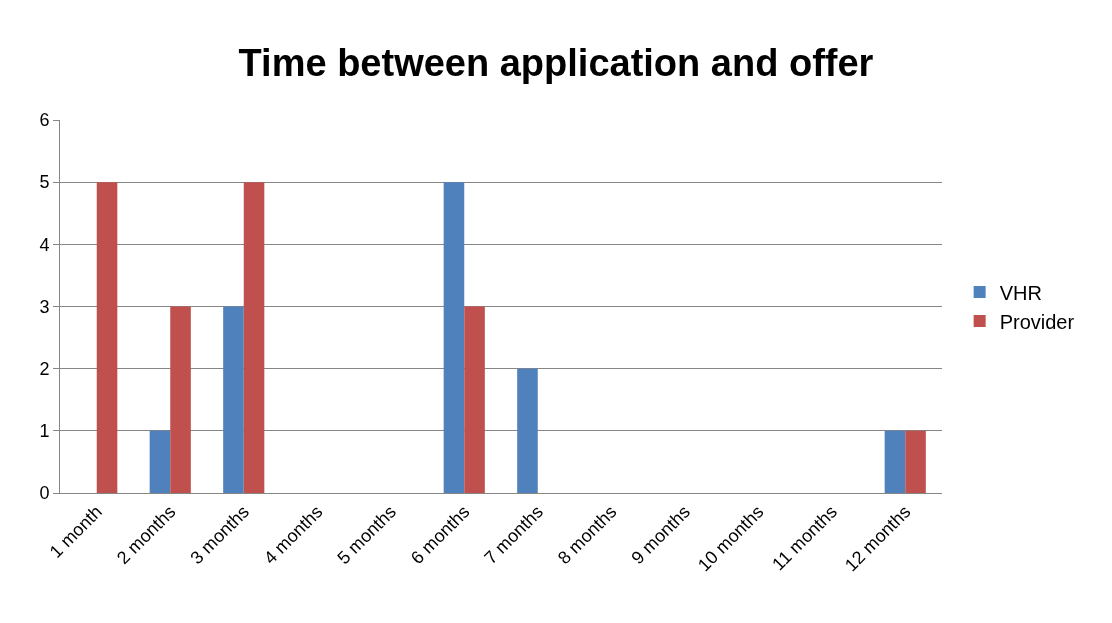 Image resolution: width=1112 pixels, height=623 pixels. I want to click on legend-label: VHR, so click(1020, 292).